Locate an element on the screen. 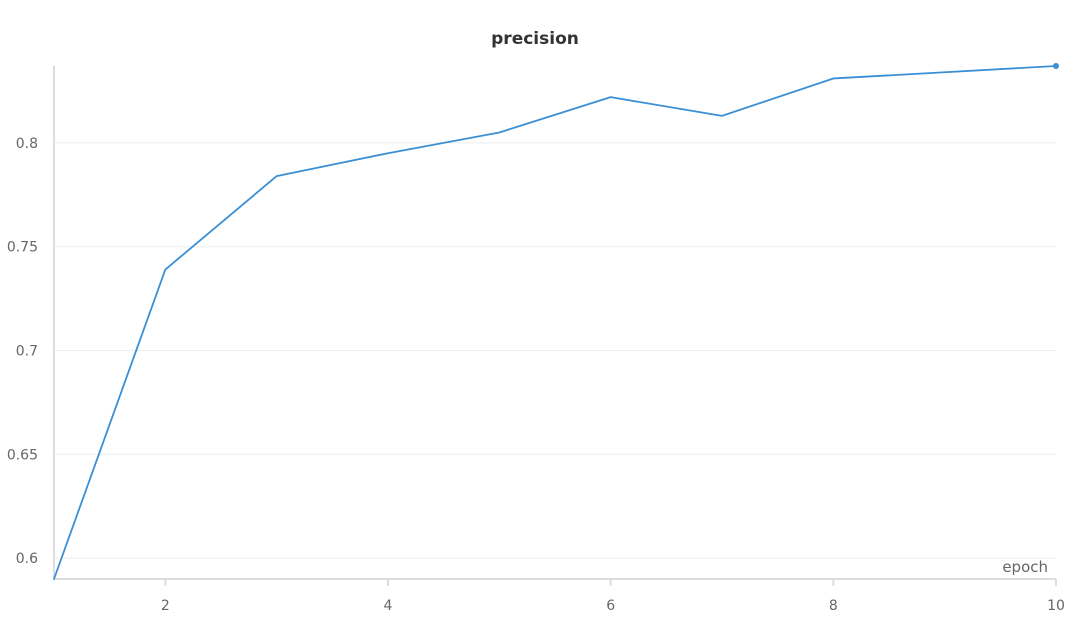  y-tick-label: 0.75 is located at coordinates (22, 248).